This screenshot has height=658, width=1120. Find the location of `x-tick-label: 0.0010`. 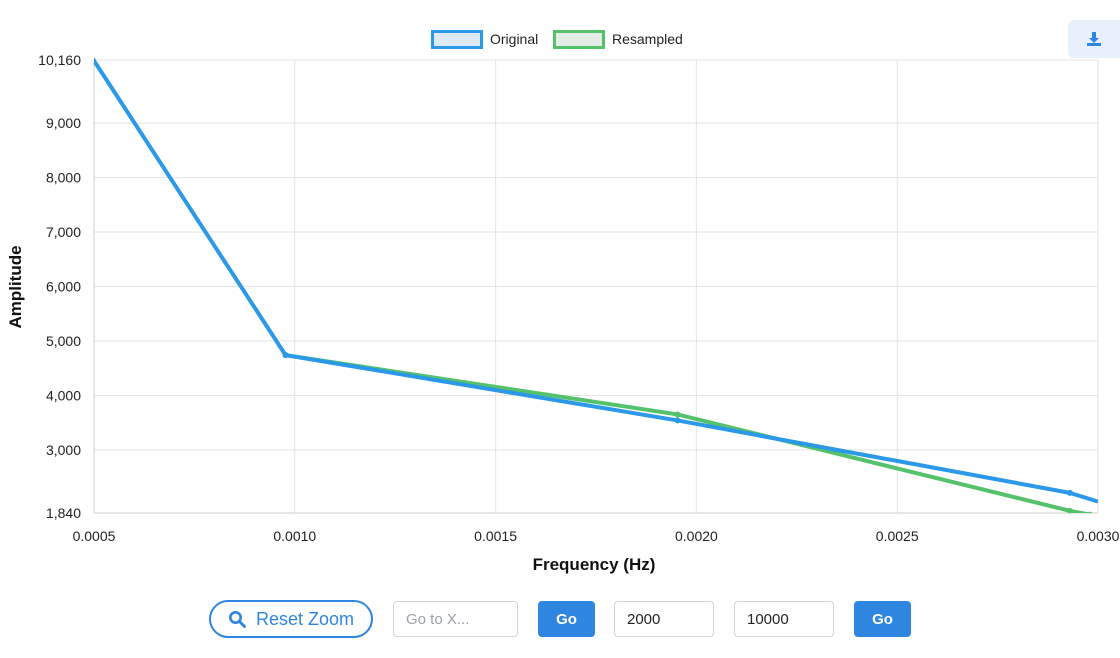

x-tick-label: 0.0010 is located at coordinates (294, 536).